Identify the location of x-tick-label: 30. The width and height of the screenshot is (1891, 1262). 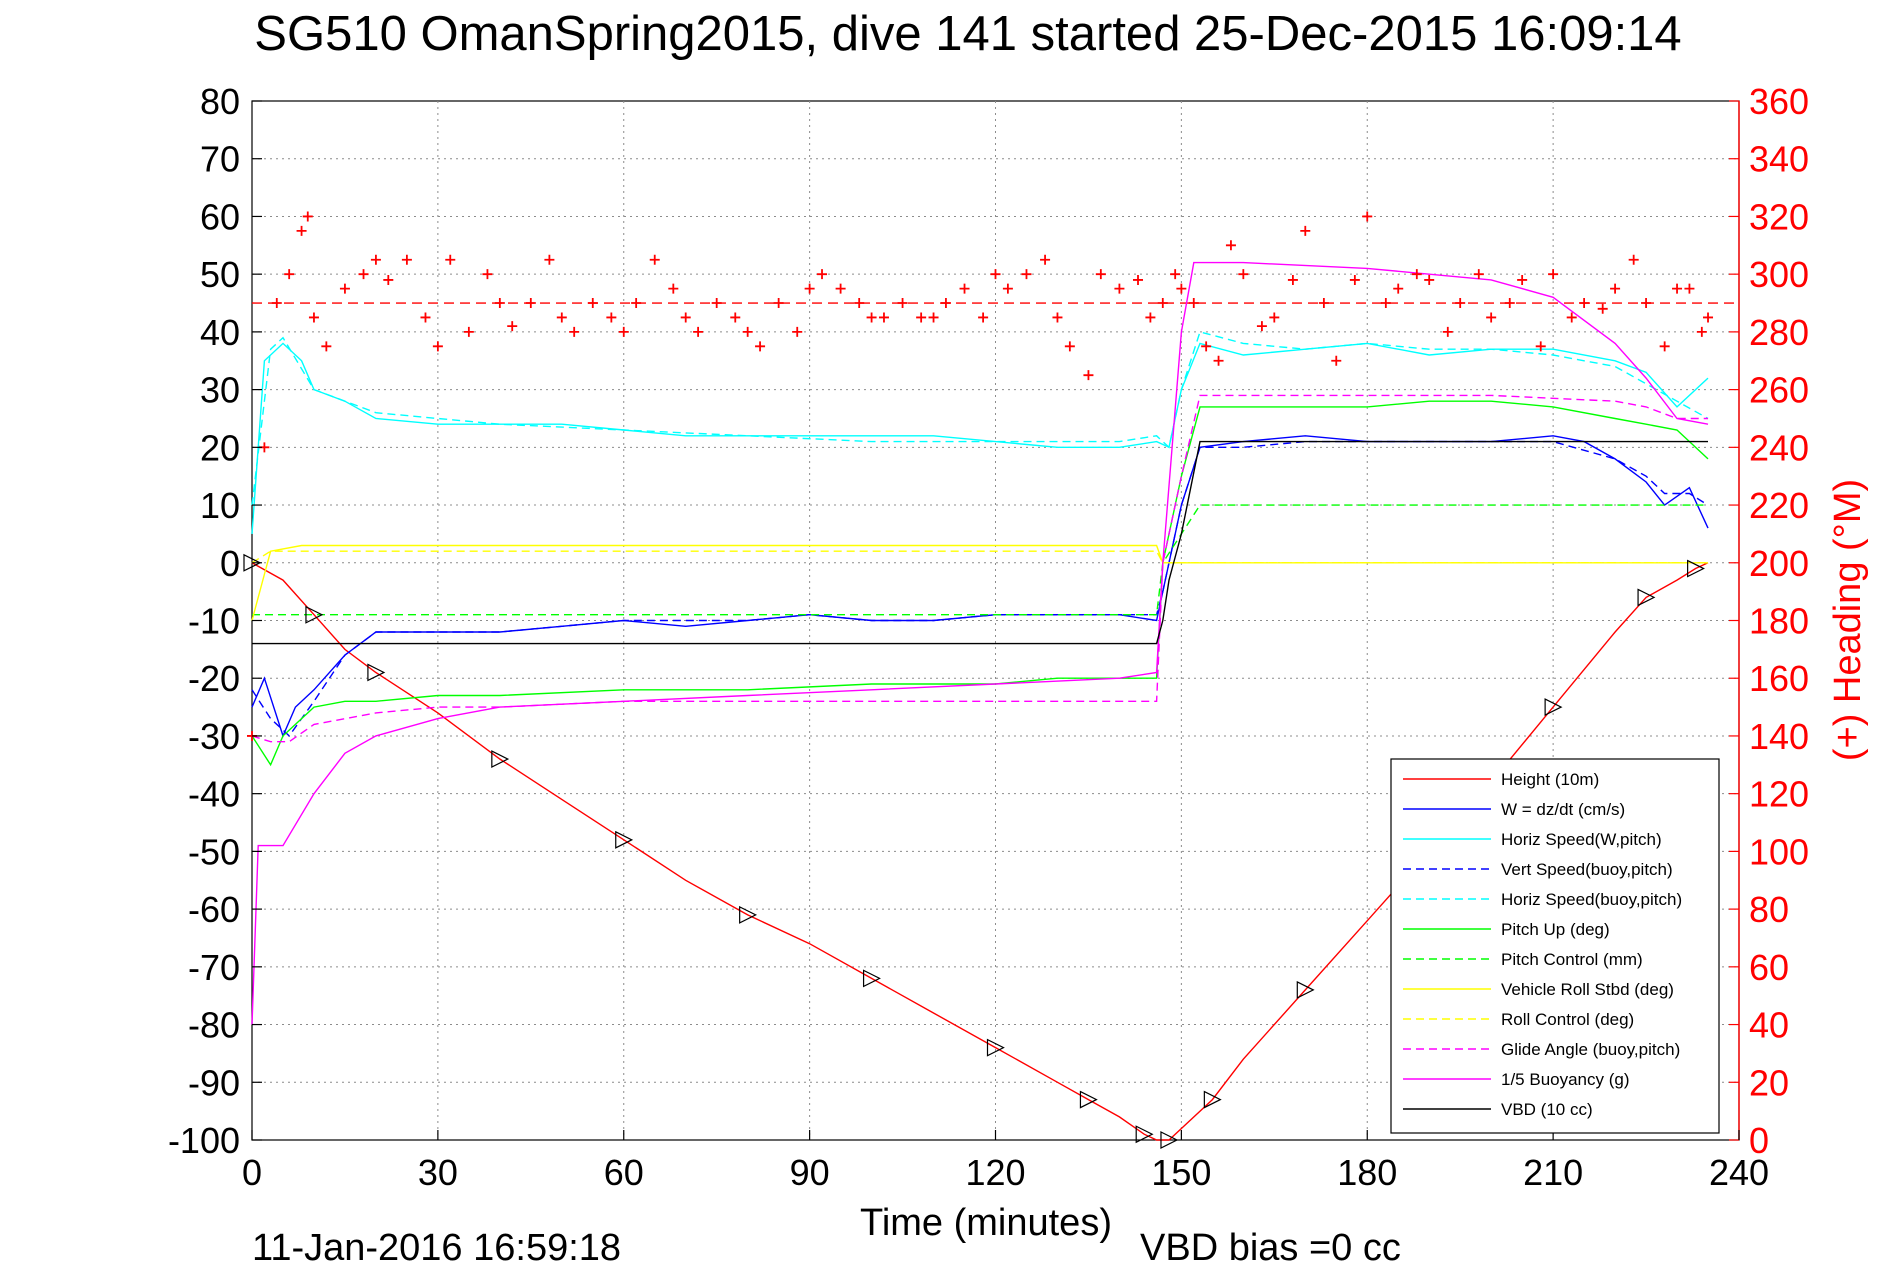
(438, 1172).